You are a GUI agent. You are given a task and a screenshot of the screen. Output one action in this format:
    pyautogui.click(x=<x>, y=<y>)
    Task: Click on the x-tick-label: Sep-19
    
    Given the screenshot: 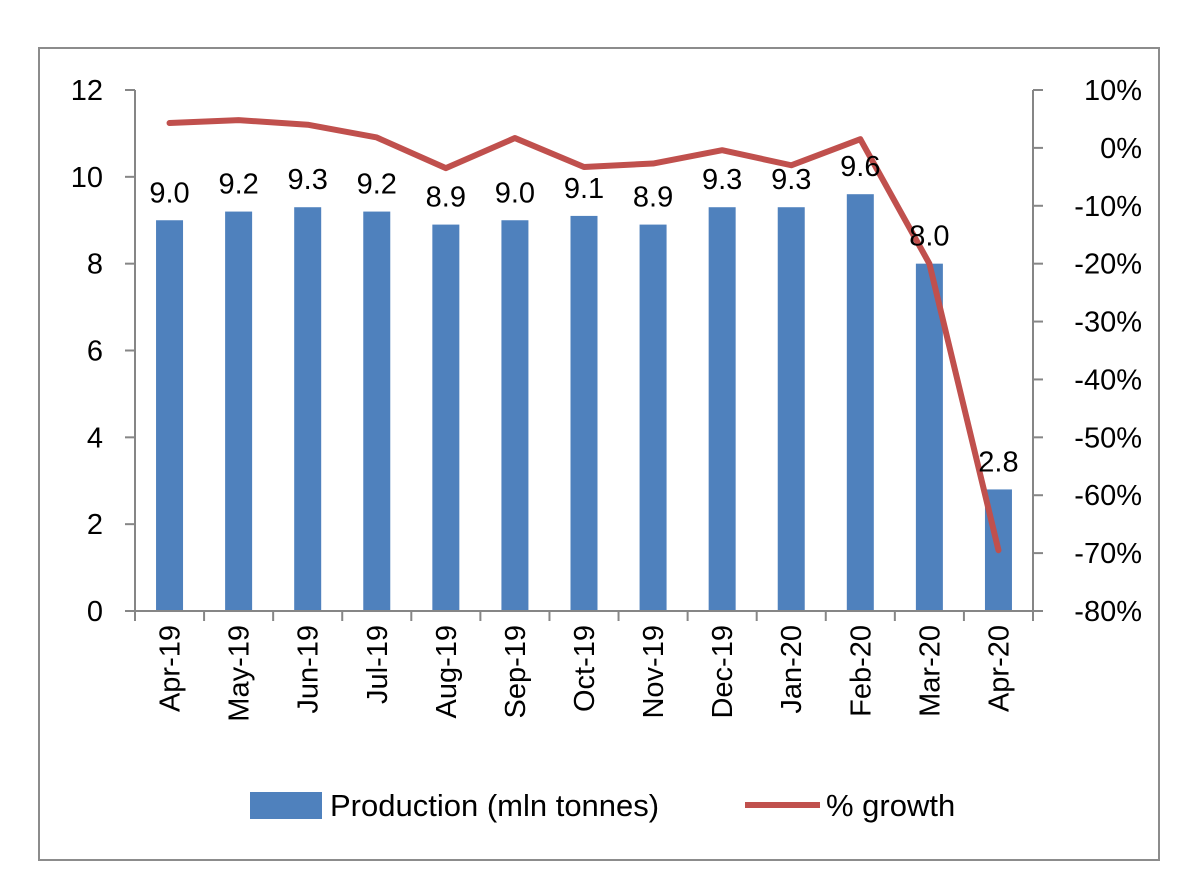 What is the action you would take?
    pyautogui.click(x=516, y=672)
    